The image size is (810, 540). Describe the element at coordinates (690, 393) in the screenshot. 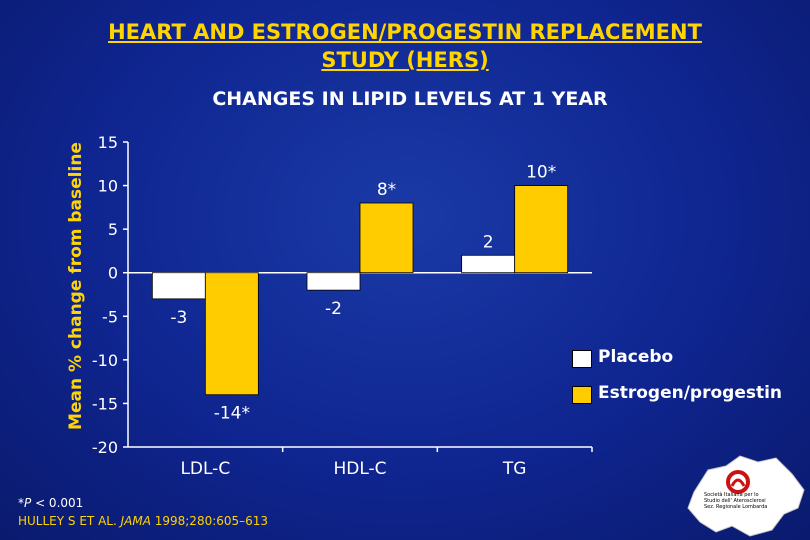

I see `legend-label-estrogen: Estrogen/progestin` at that location.